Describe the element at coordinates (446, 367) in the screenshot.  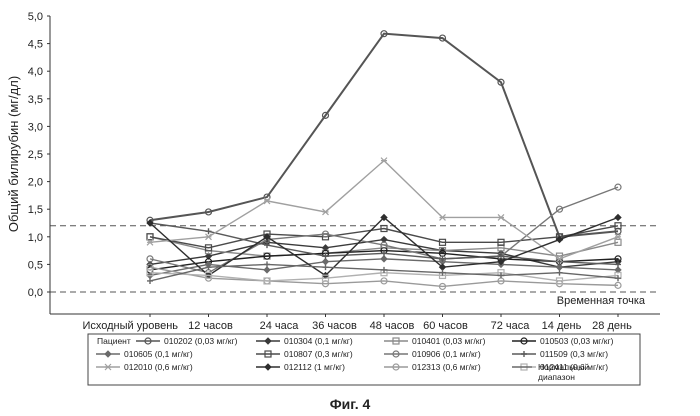
I see `legend-label: 012313 (0,6 мг/кг)` at that location.